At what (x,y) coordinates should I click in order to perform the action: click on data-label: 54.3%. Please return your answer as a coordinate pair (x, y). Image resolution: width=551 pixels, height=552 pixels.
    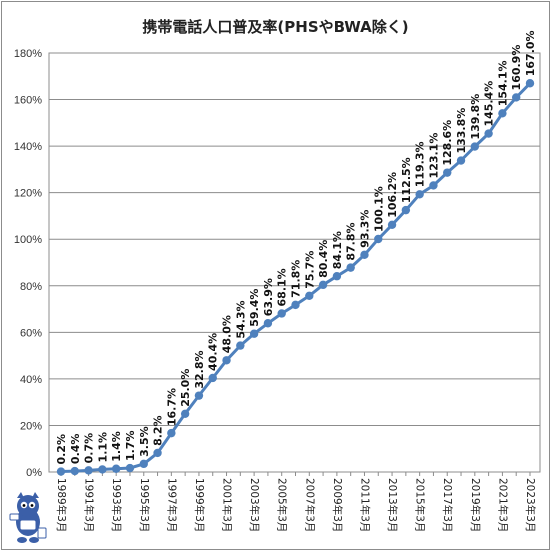
    Looking at the image, I should click on (240, 319).